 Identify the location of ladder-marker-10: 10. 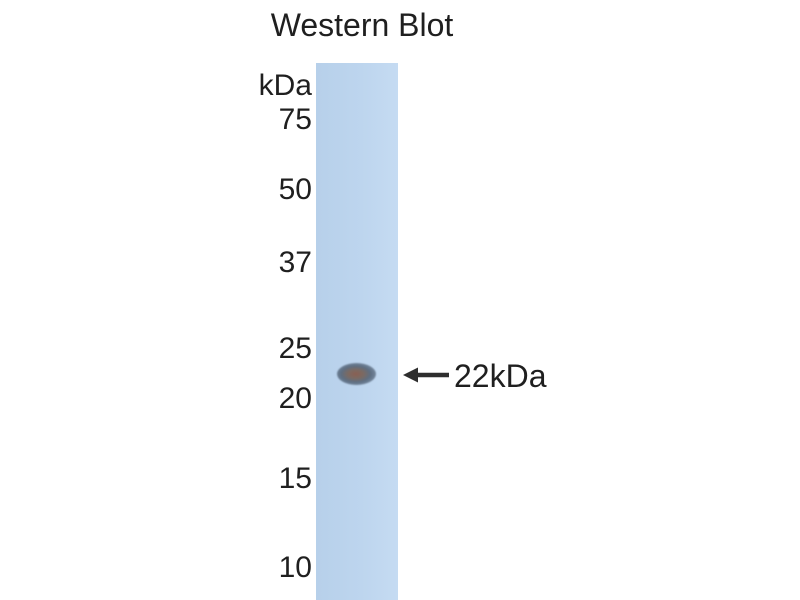
(295, 567).